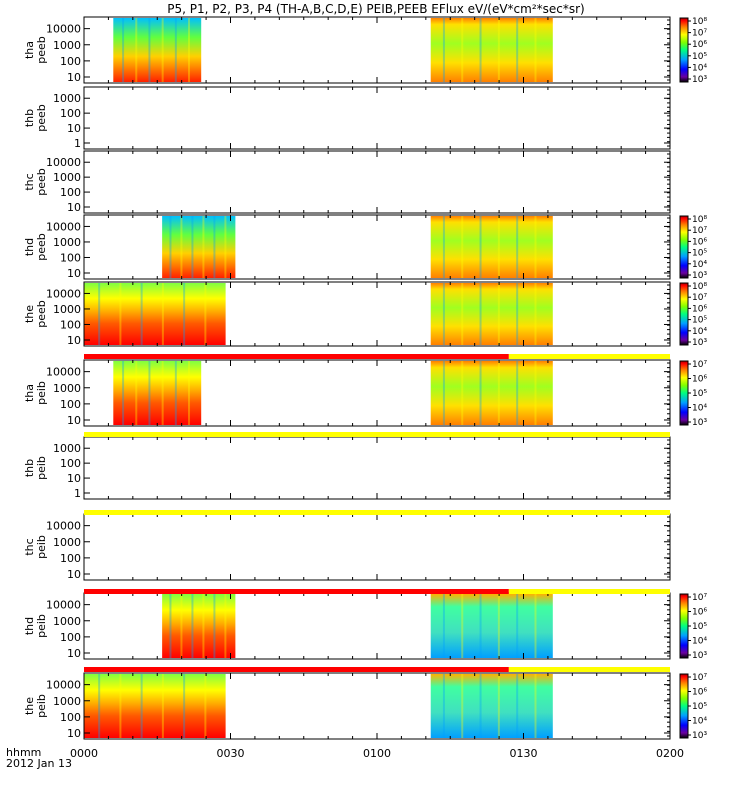 This screenshot has height=800, width=750. Describe the element at coordinates (699, 678) in the screenshot. I see `colorbar-label: 10⁷` at that location.